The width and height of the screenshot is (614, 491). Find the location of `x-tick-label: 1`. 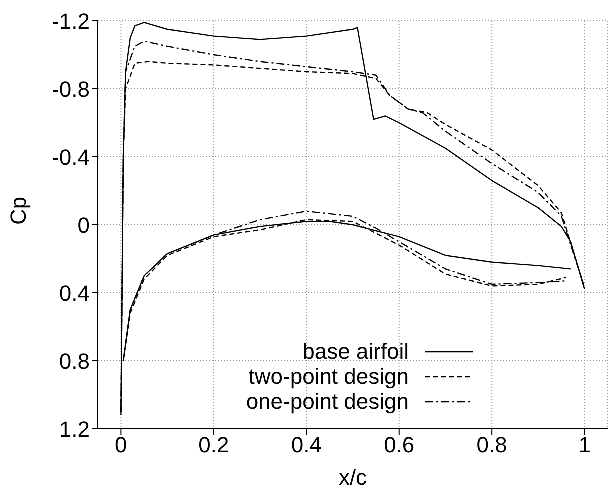

x-tick-label: 1 is located at coordinates (584, 445).